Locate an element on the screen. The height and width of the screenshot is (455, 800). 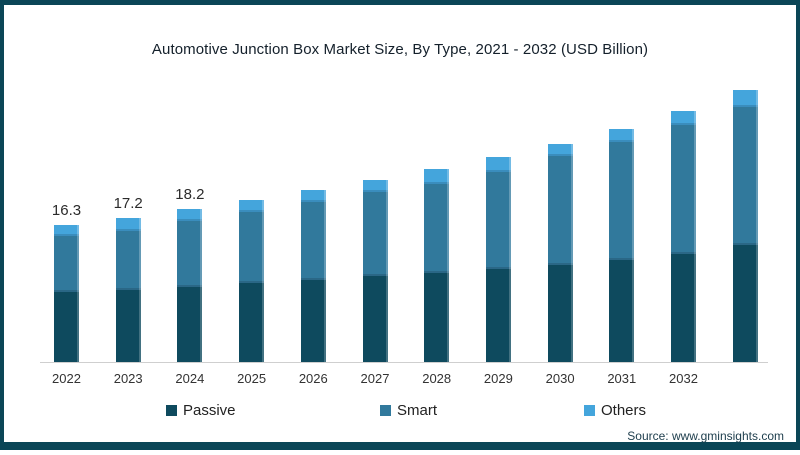
x-axis-label: 2023 is located at coordinates (128, 378).